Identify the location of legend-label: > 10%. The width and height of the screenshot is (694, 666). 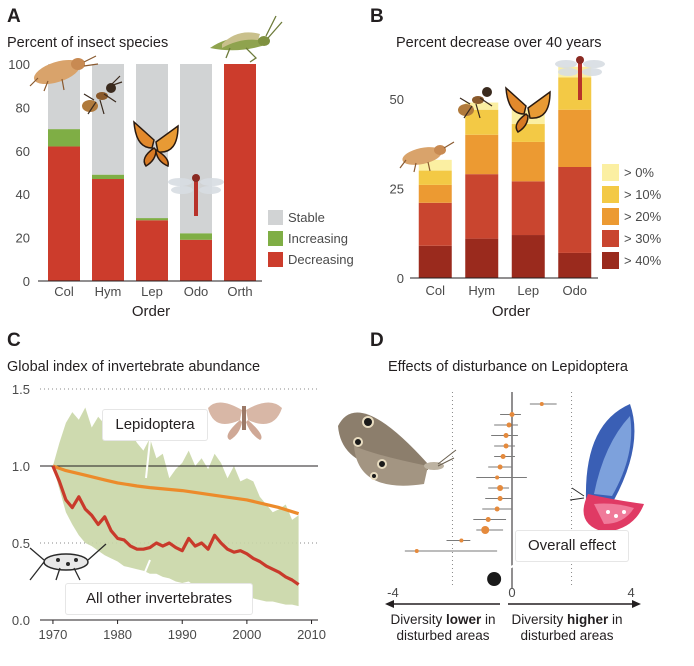
(643, 194).